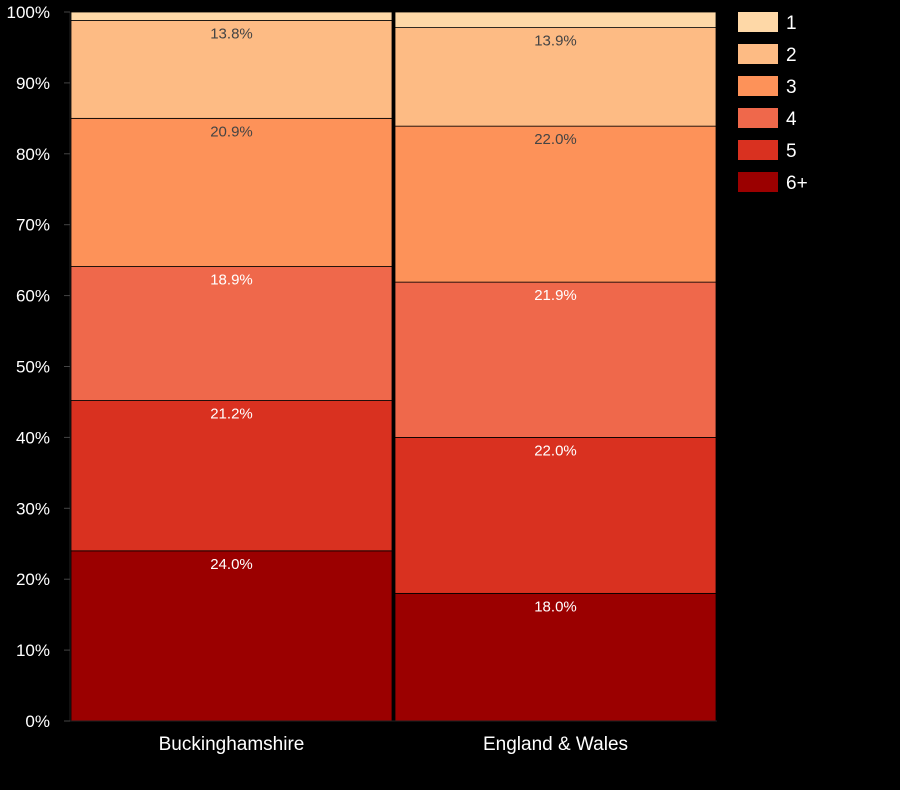 The width and height of the screenshot is (900, 790). I want to click on data-label: 18.9%, so click(231, 280).